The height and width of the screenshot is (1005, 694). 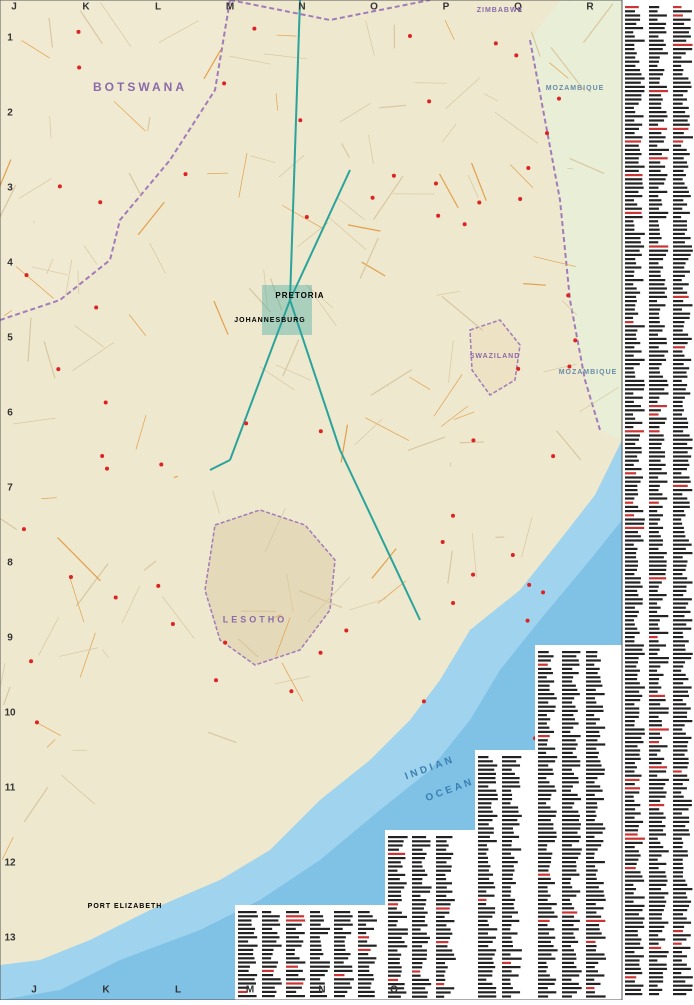 What do you see at coordinates (79, 67) in the screenshot?
I see `town` at bounding box center [79, 67].